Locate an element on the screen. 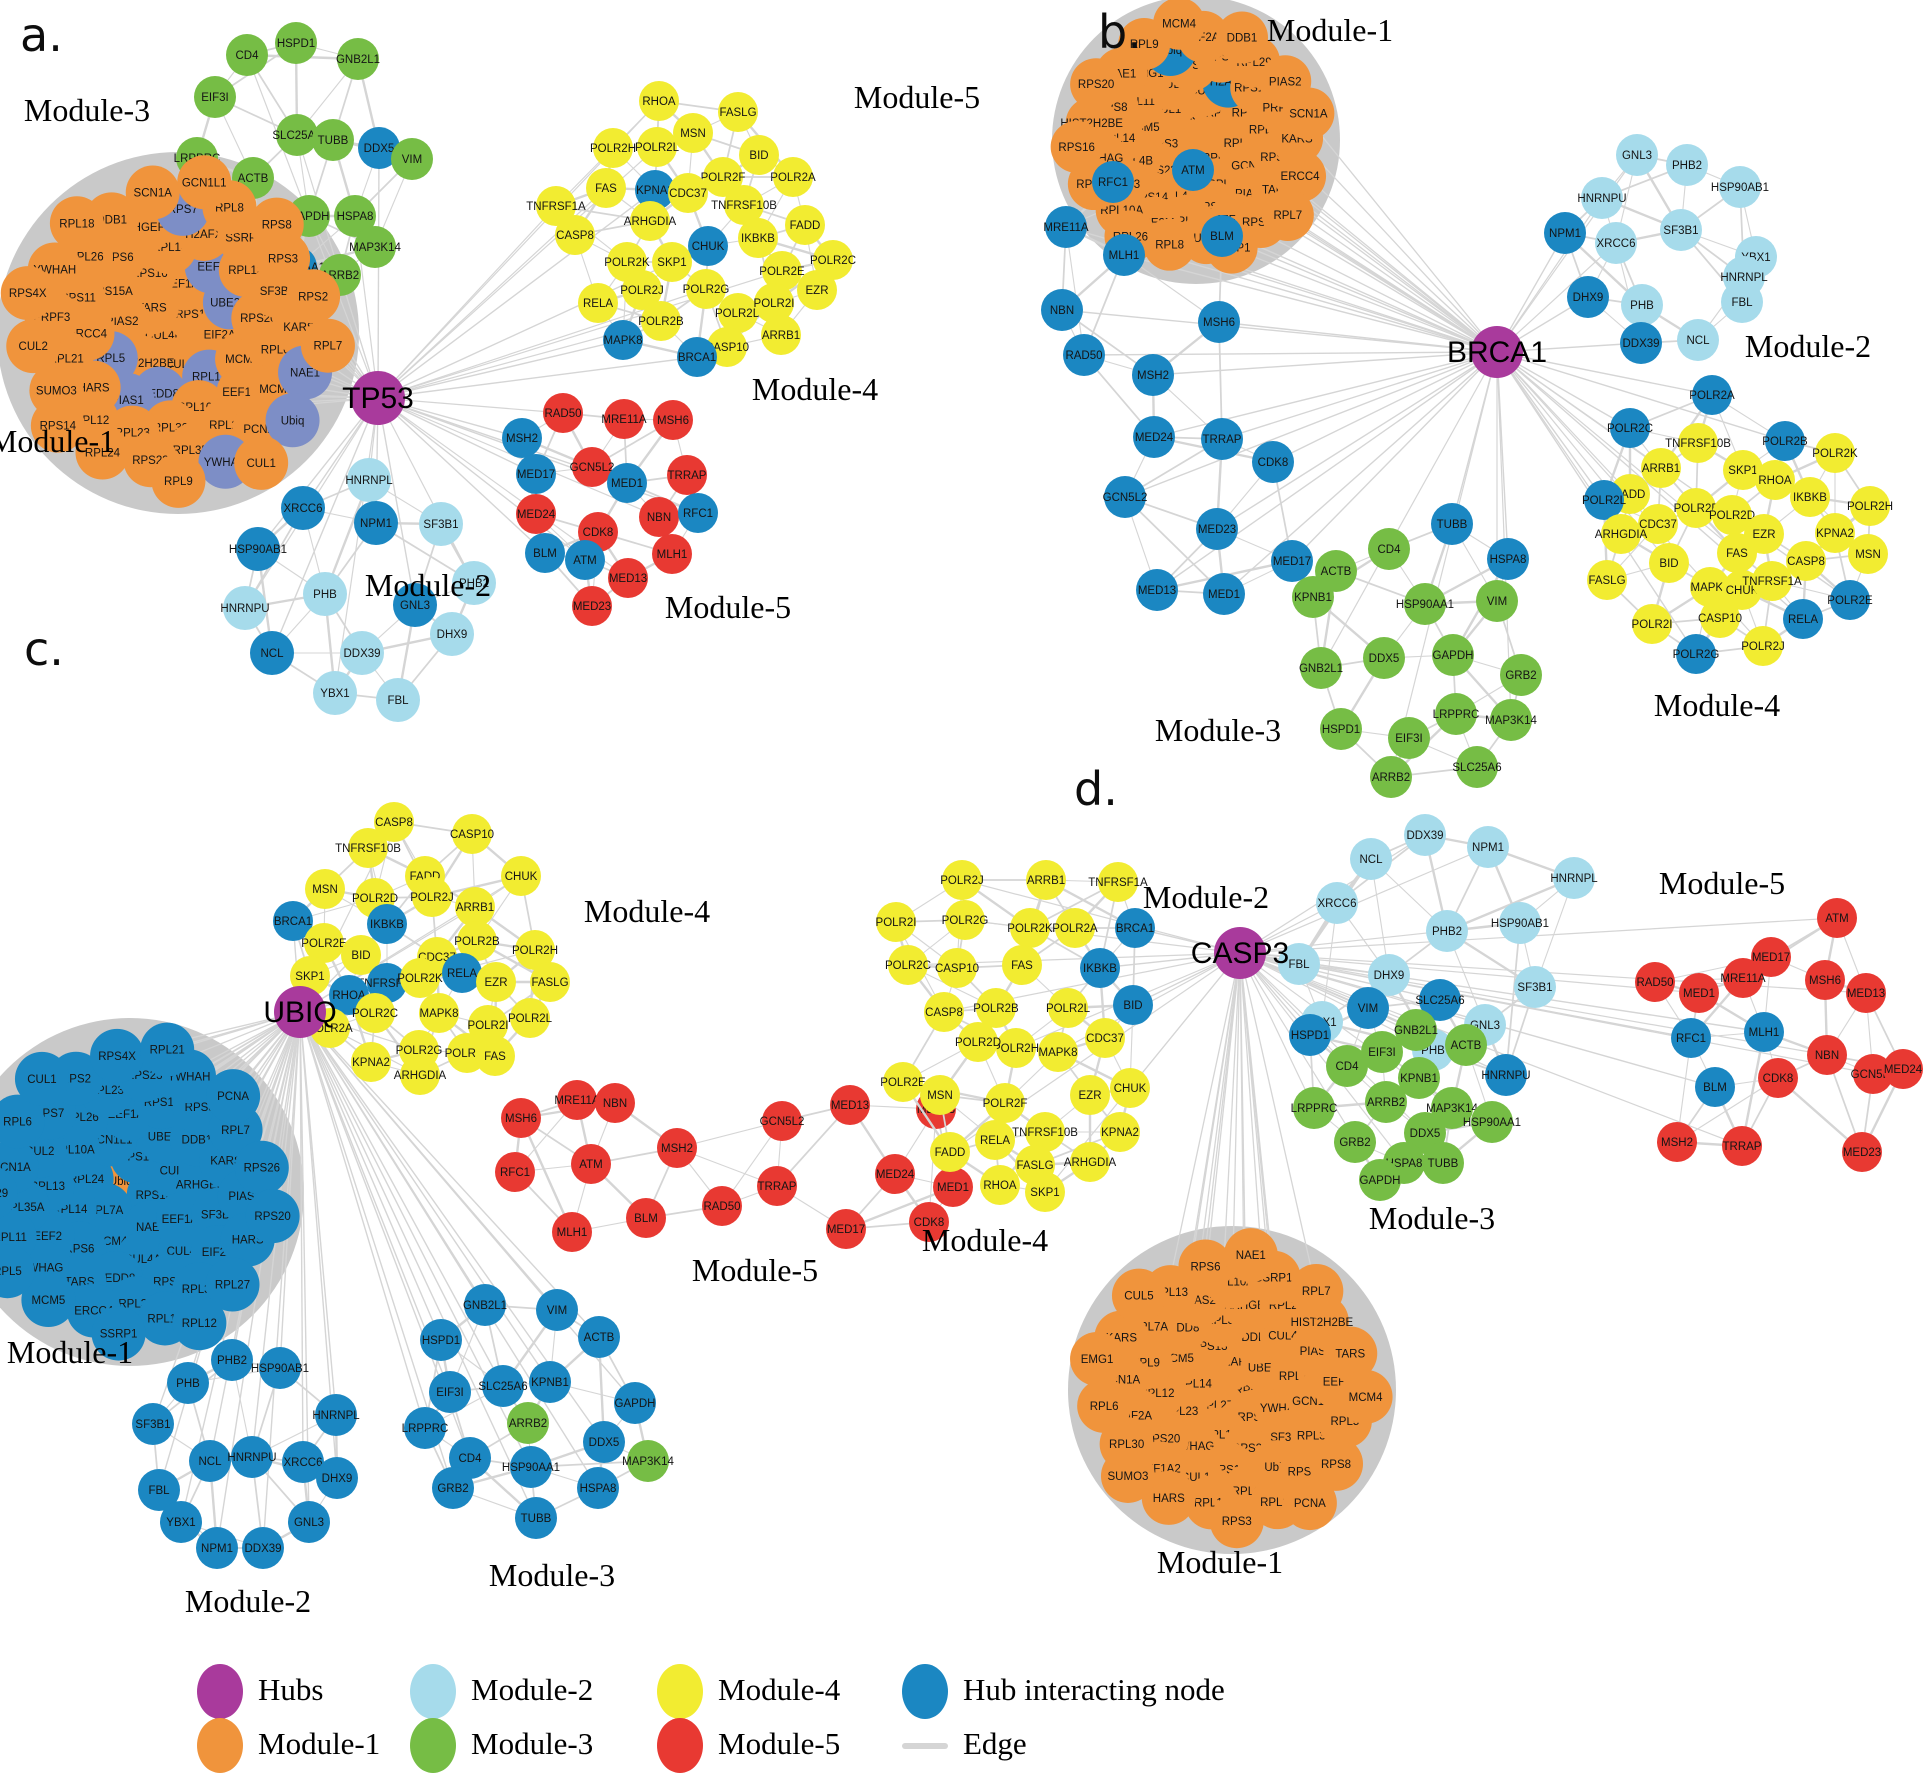 This screenshot has height=1775, width=1923. node-NAE1: NAE1 is located at coordinates (1250, 1255).